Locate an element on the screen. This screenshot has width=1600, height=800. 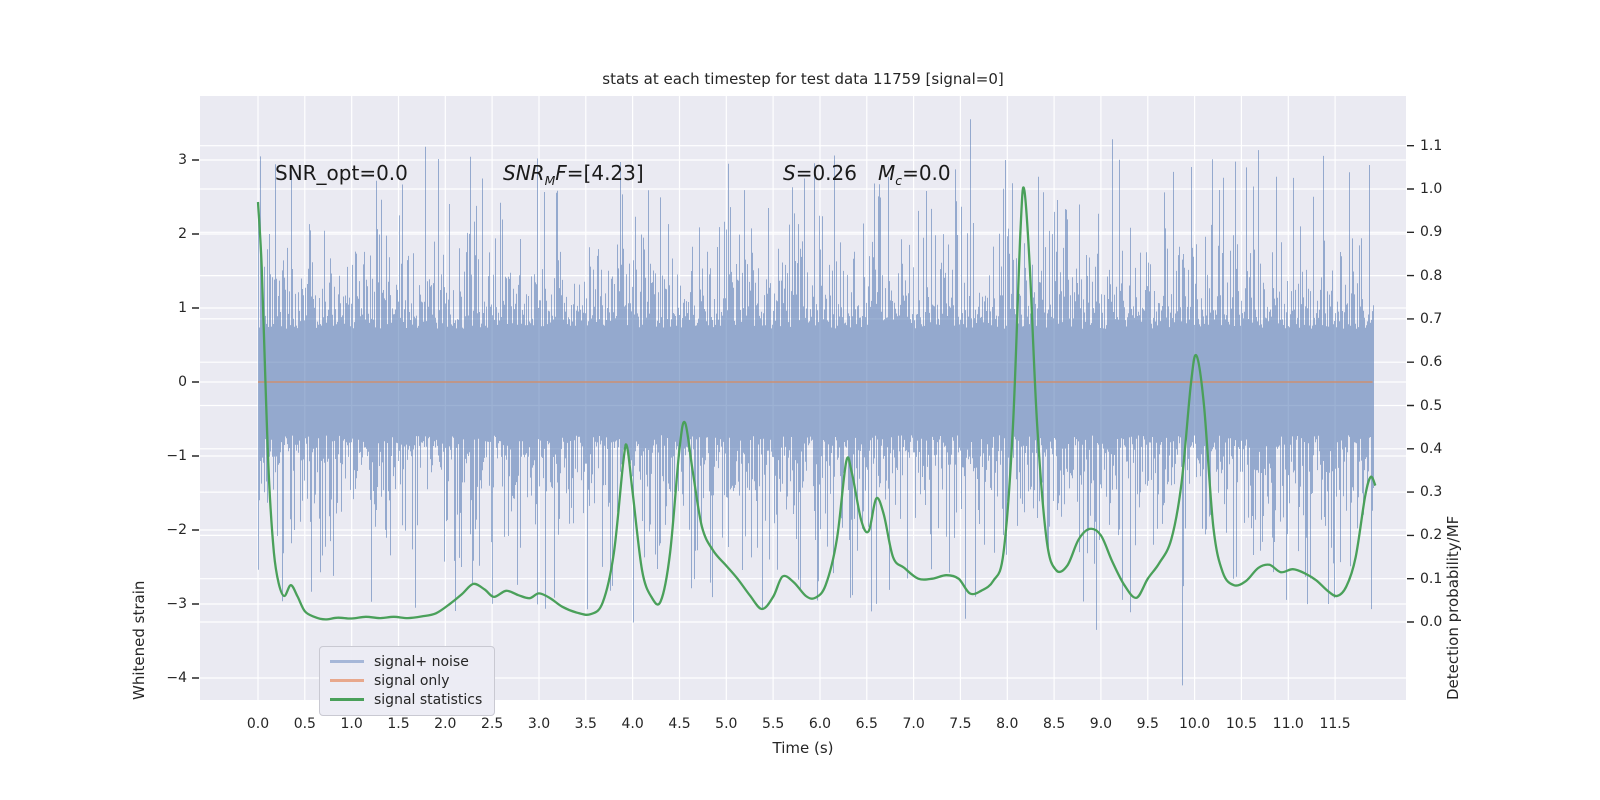
x-tick-label: 1.5 is located at coordinates (398, 724).